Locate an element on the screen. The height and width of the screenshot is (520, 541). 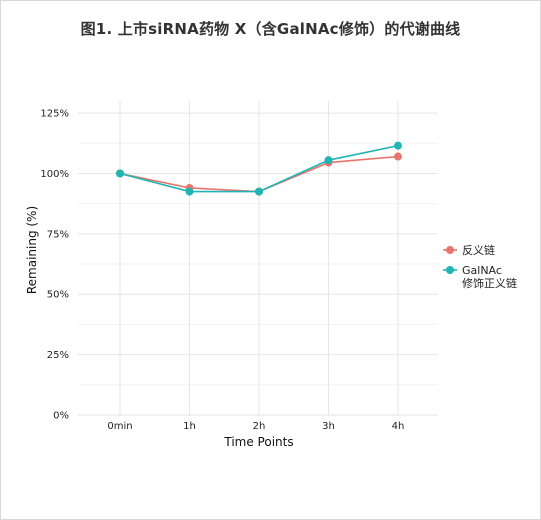
y-tick-label: 0% is located at coordinates (61, 416).